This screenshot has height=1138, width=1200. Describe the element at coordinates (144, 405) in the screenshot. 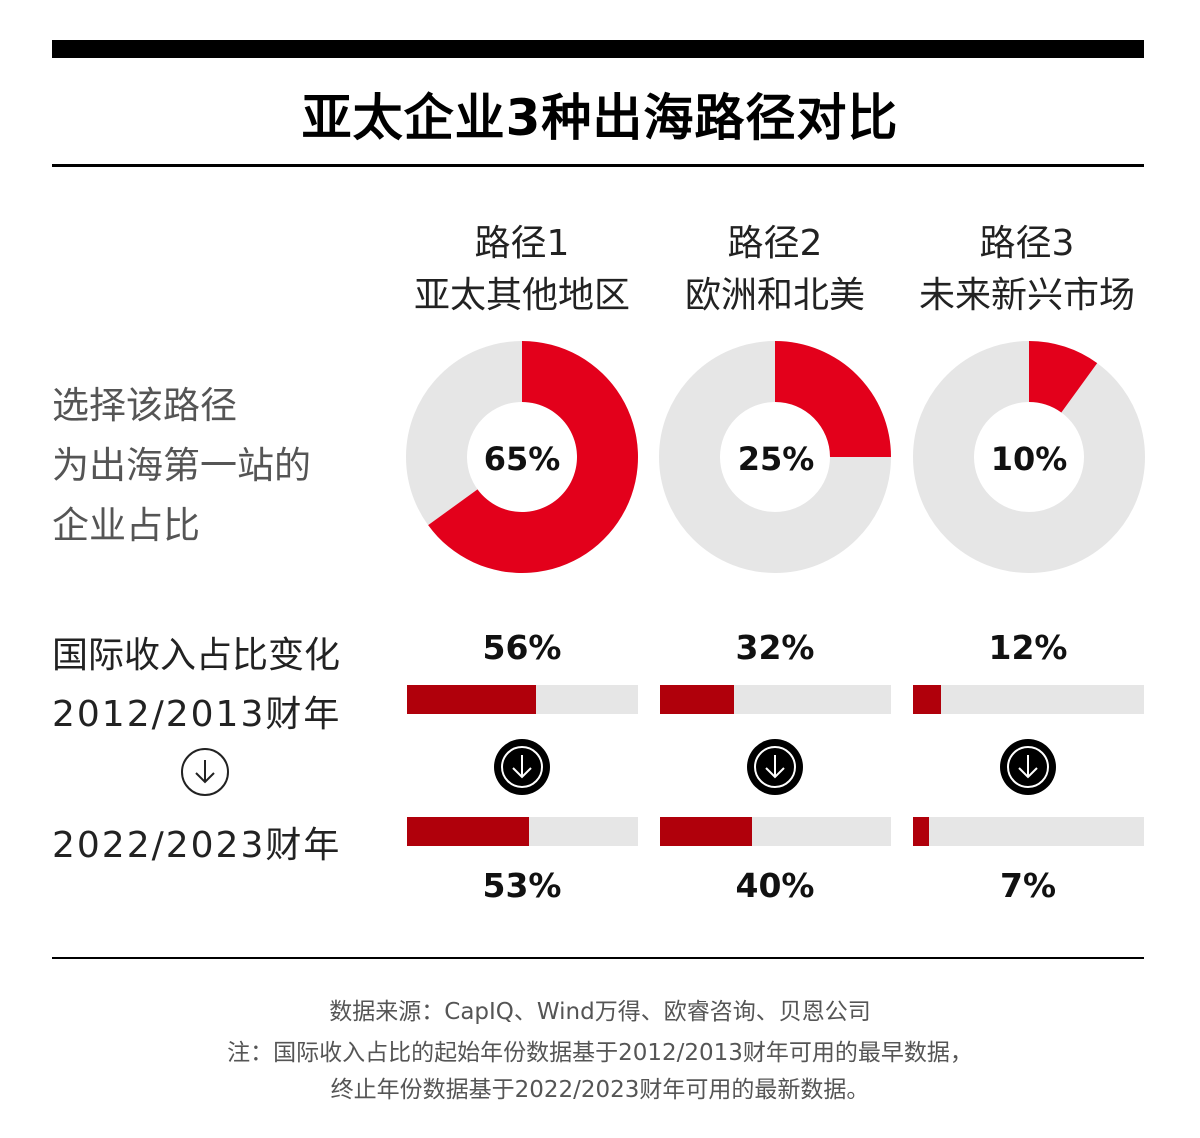

I see `row-label-line: 选择该路径` at that location.